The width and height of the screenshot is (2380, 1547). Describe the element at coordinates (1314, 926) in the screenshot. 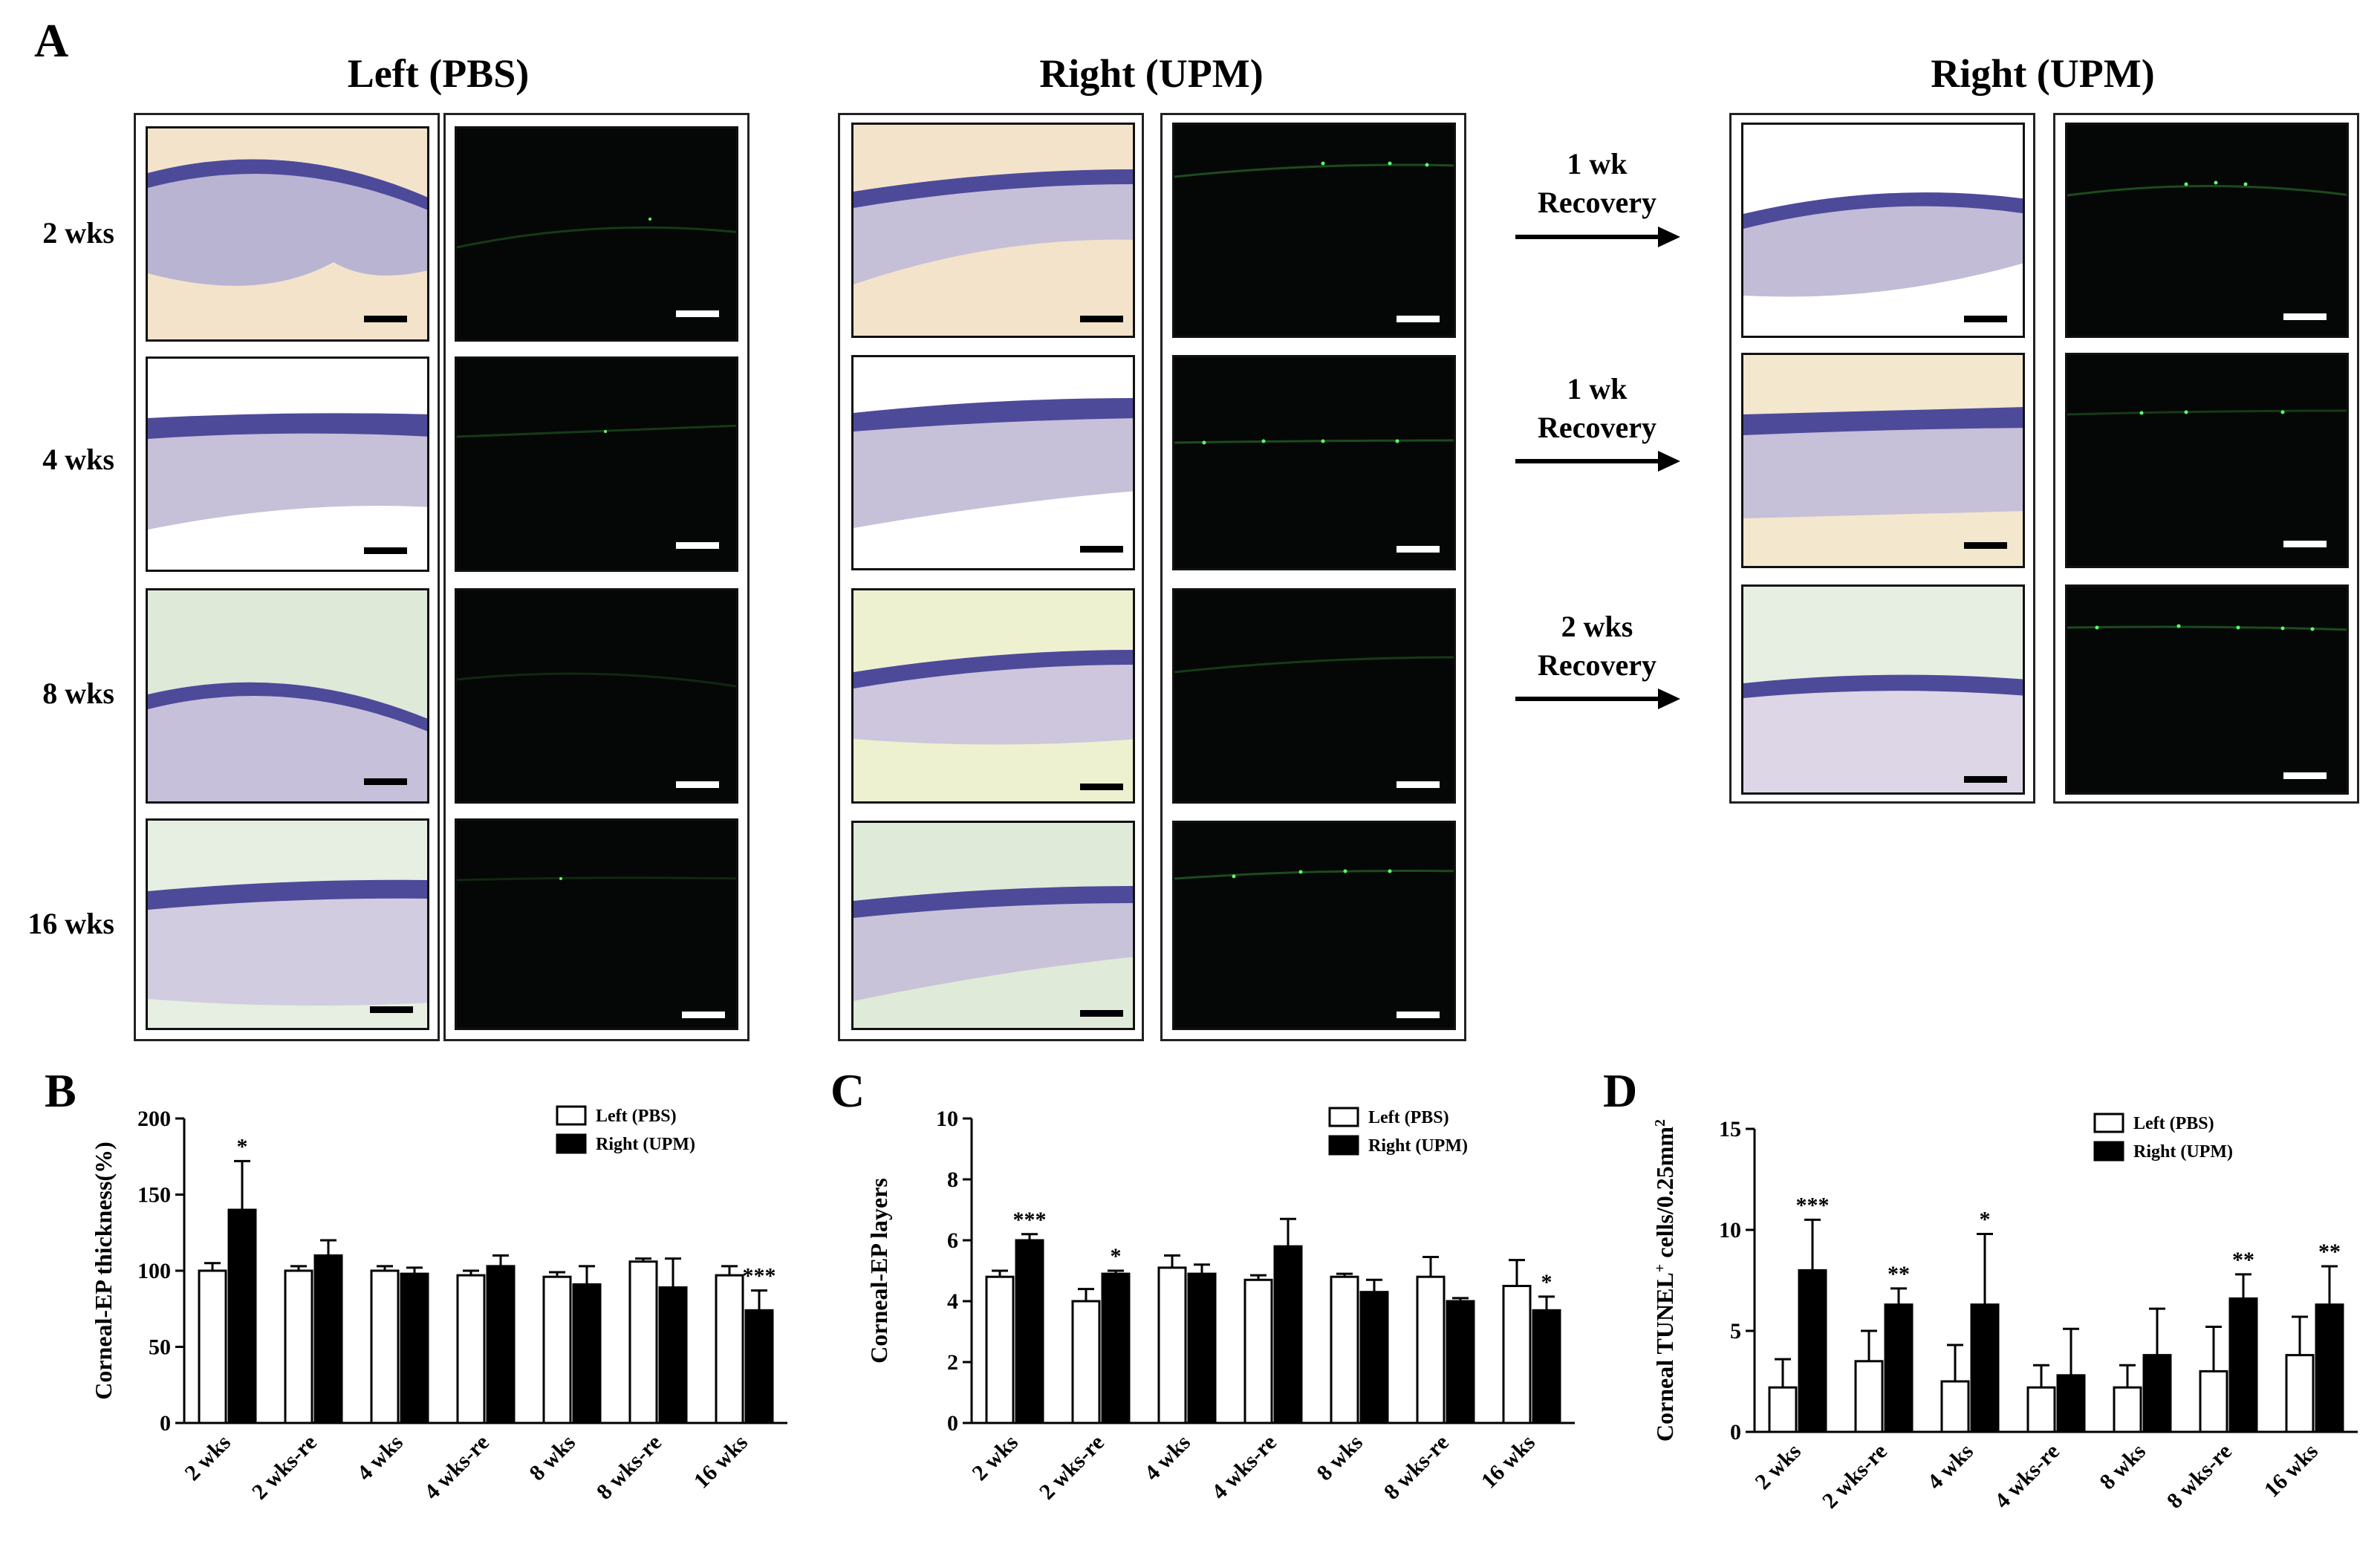

I see `fluor-image-right-16wks` at that location.